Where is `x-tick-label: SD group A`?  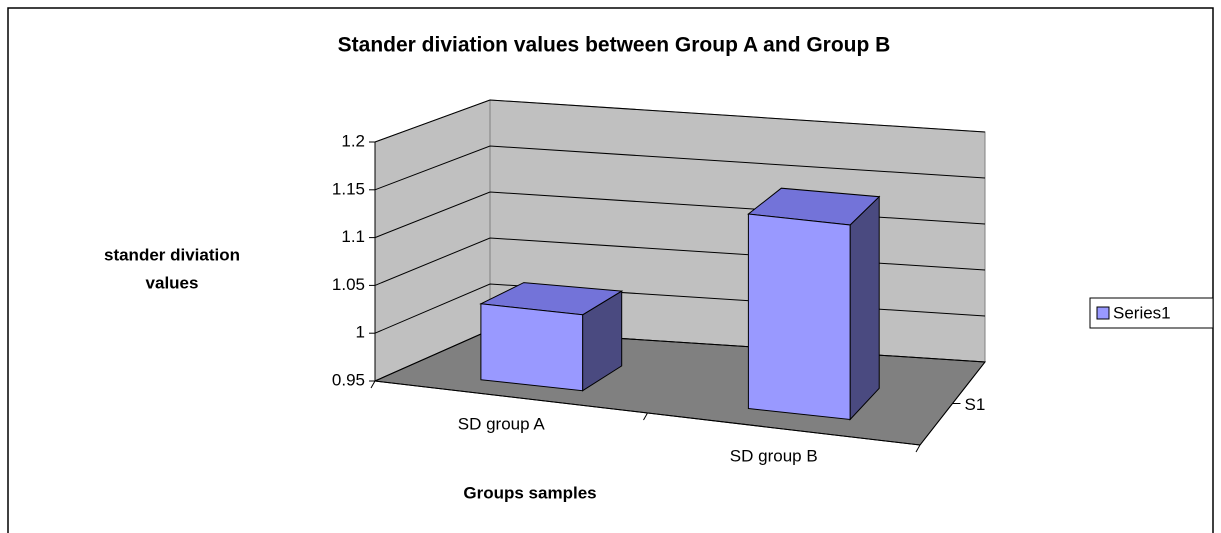
x-tick-label: SD group A is located at coordinates (502, 423).